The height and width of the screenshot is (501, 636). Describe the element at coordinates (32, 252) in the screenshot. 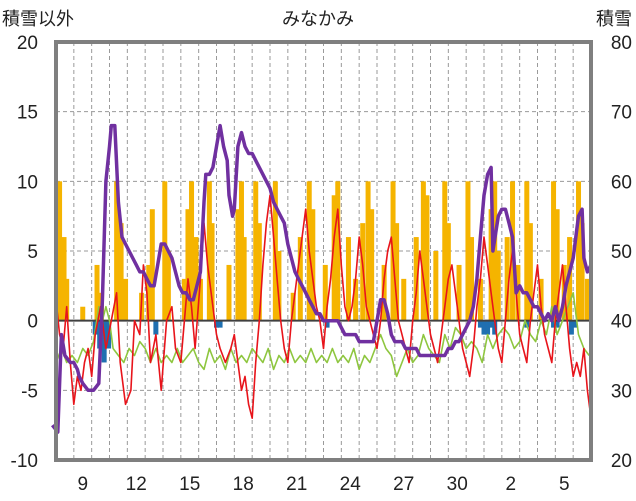

I see `left-y-tick-label: 5` at that location.